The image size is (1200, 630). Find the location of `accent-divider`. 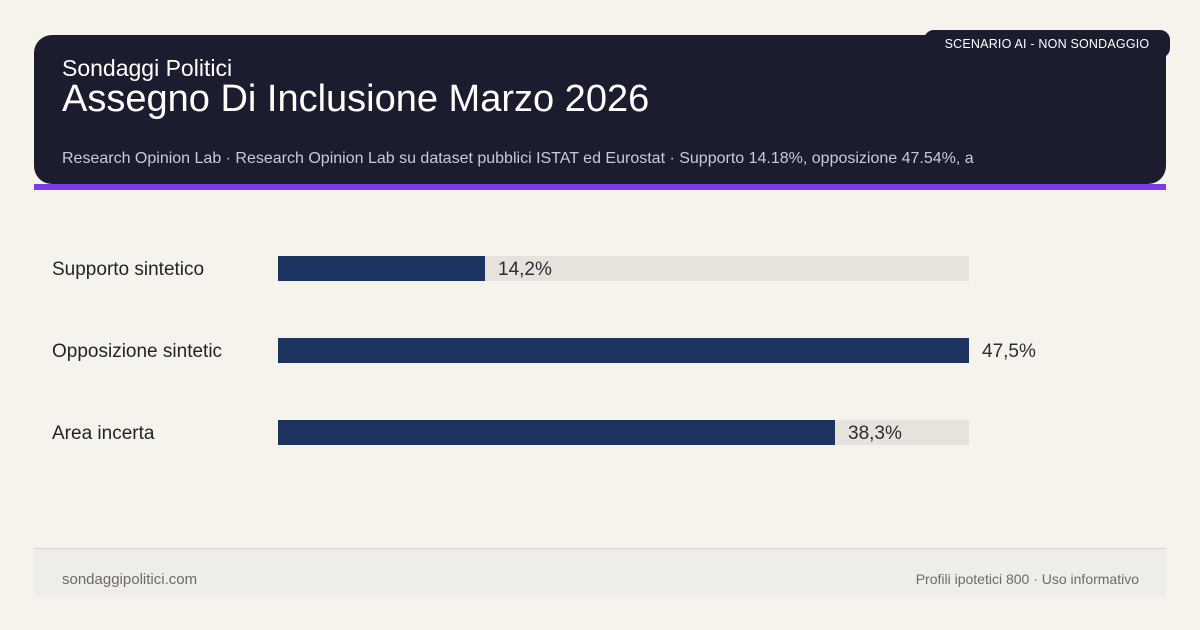

accent-divider is located at coordinates (600, 187).